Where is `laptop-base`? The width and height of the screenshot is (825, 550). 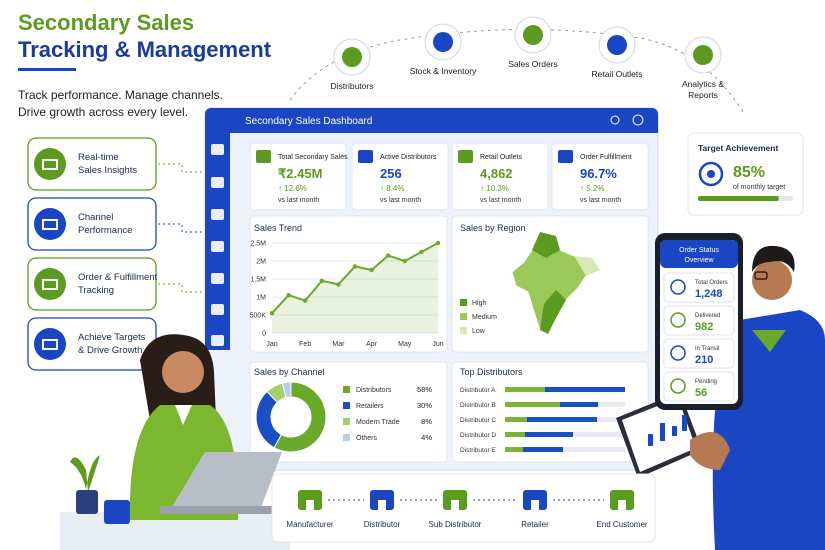 laptop-base is located at coordinates (220, 510).